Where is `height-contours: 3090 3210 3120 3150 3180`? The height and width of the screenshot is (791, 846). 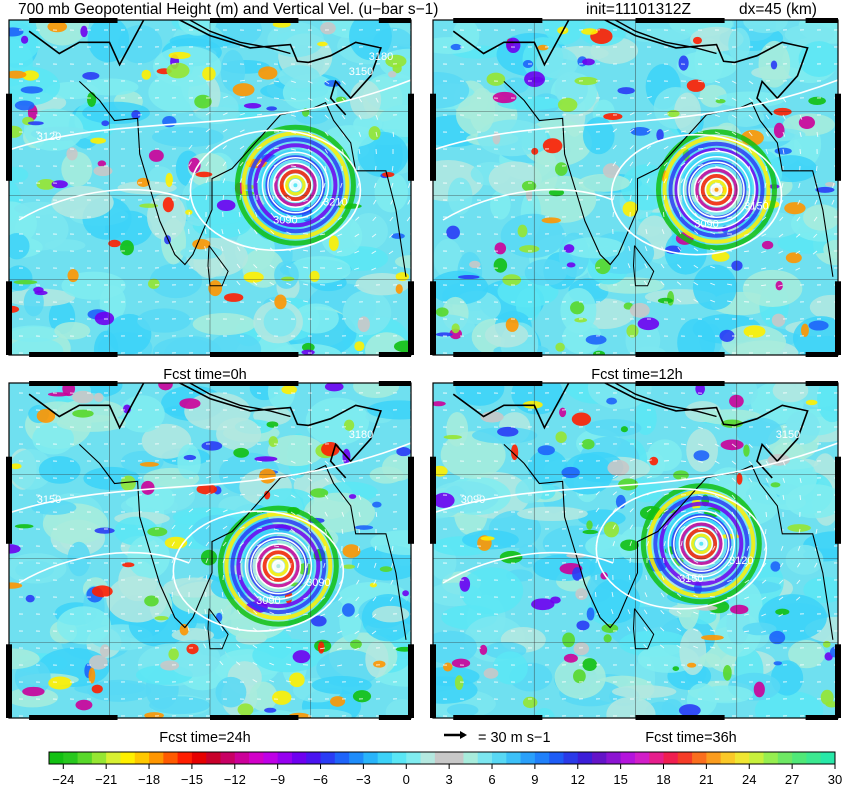 height-contours: 3090 3210 3120 3150 3180 is located at coordinates (210, 151).